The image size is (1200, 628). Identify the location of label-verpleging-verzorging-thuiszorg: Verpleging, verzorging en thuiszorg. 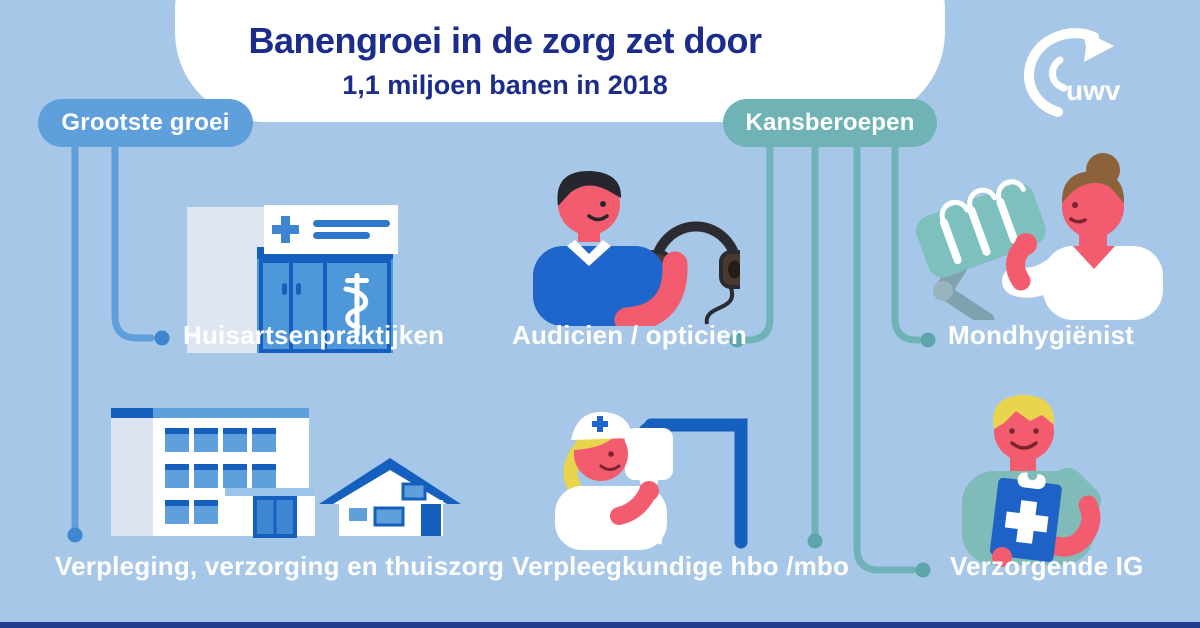
(280, 566).